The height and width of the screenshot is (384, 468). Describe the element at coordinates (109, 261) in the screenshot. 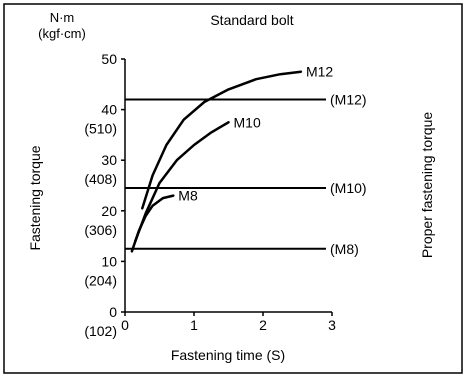

I see `y-tick-label: 10` at that location.